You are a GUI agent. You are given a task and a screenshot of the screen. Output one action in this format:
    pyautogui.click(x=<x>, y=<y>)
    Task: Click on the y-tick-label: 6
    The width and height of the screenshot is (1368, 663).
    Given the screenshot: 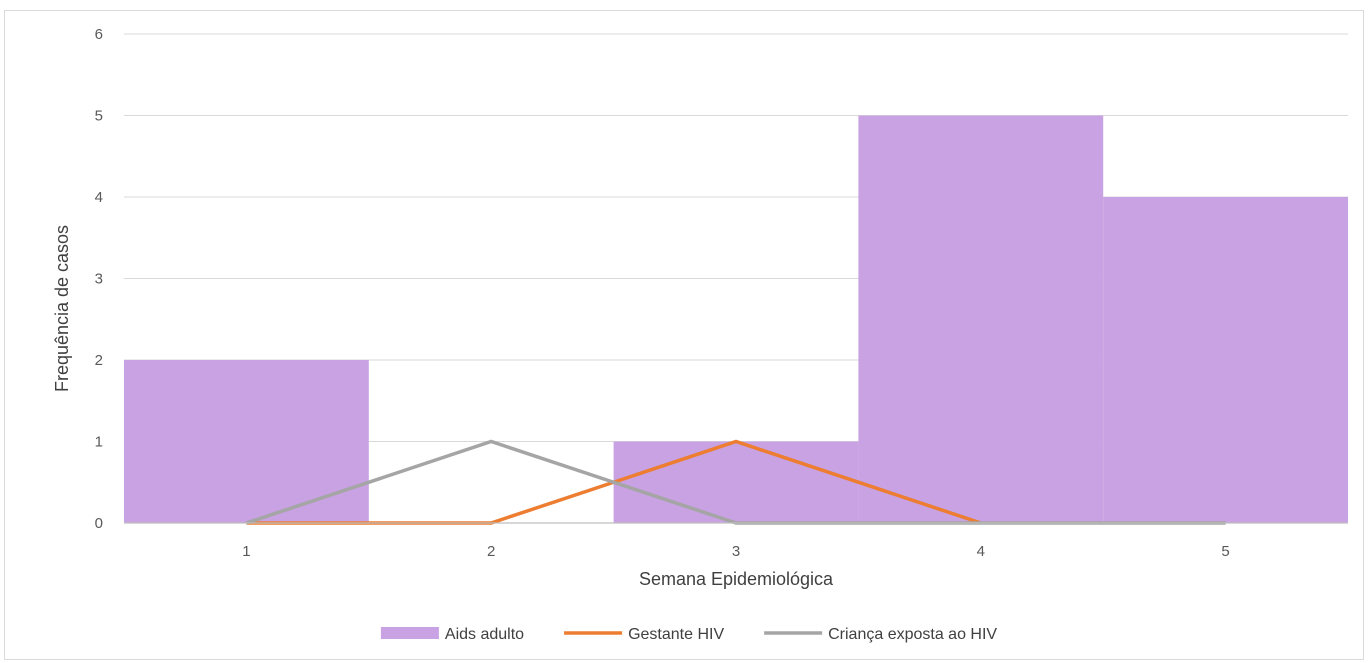 What is the action you would take?
    pyautogui.click(x=99, y=34)
    